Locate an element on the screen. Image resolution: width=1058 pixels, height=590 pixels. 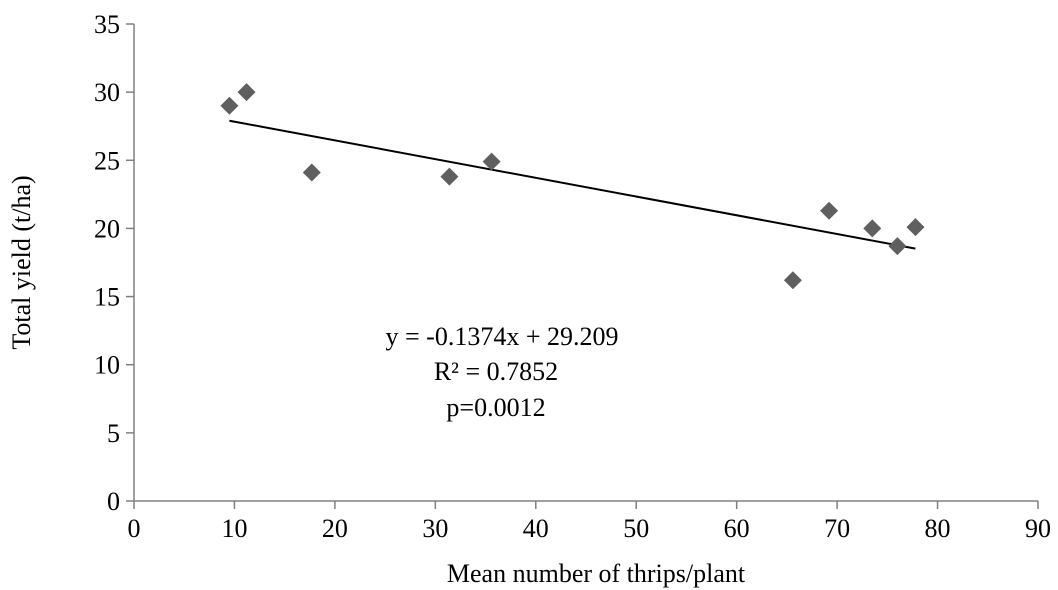
y-tick-label: 30 is located at coordinates (107, 92).